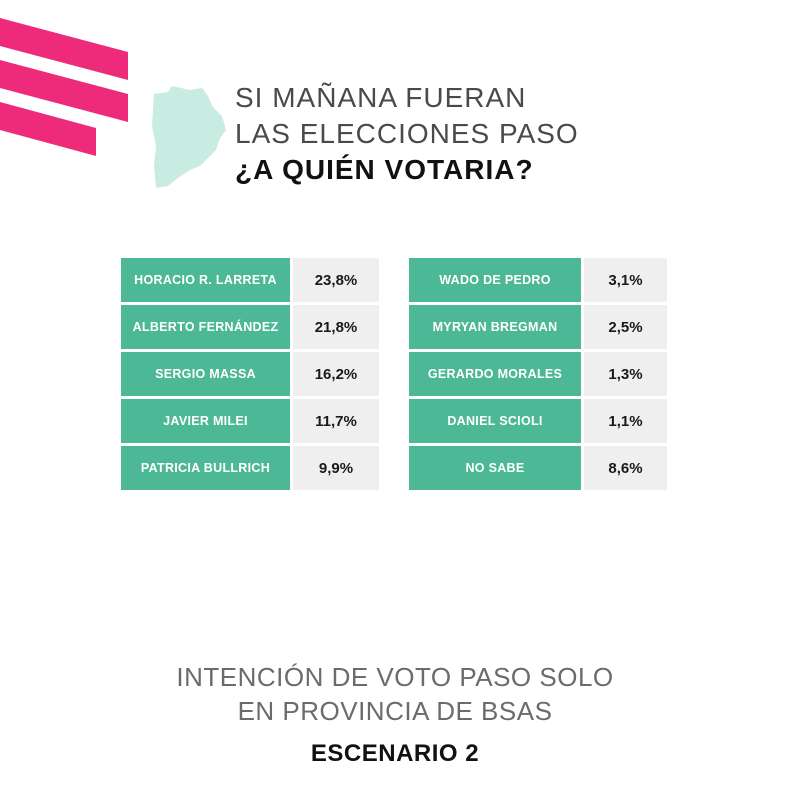 This screenshot has width=790, height=790. What do you see at coordinates (336, 374) in the screenshot?
I see `candidate-value: 16,2%` at bounding box center [336, 374].